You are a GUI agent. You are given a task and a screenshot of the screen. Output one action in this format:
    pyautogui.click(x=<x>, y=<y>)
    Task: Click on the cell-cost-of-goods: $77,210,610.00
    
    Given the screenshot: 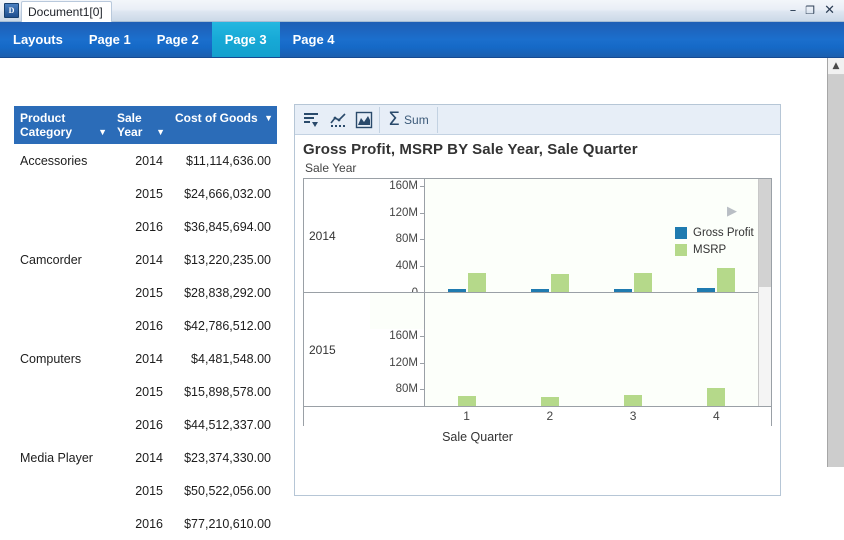 What is the action you would take?
    pyautogui.click(x=223, y=523)
    